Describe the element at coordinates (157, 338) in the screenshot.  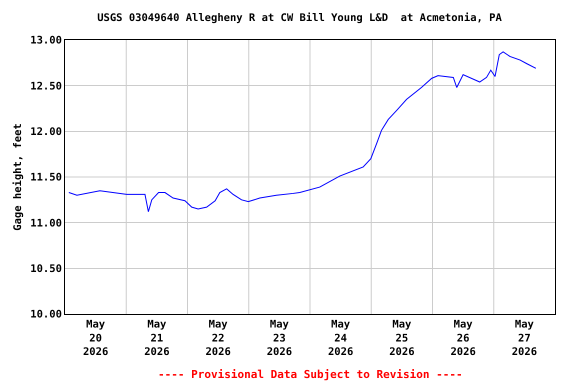
I see `x-tick-label: May 21 2026` at that location.